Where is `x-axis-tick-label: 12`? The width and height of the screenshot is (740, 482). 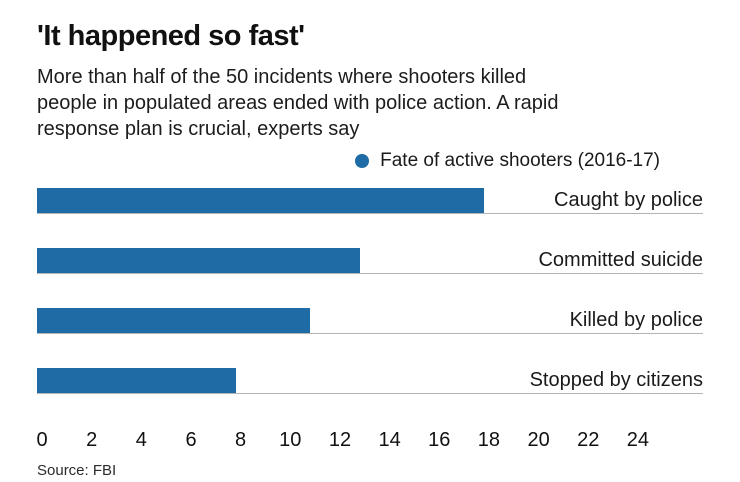
x-axis-tick-label: 12 is located at coordinates (340, 440).